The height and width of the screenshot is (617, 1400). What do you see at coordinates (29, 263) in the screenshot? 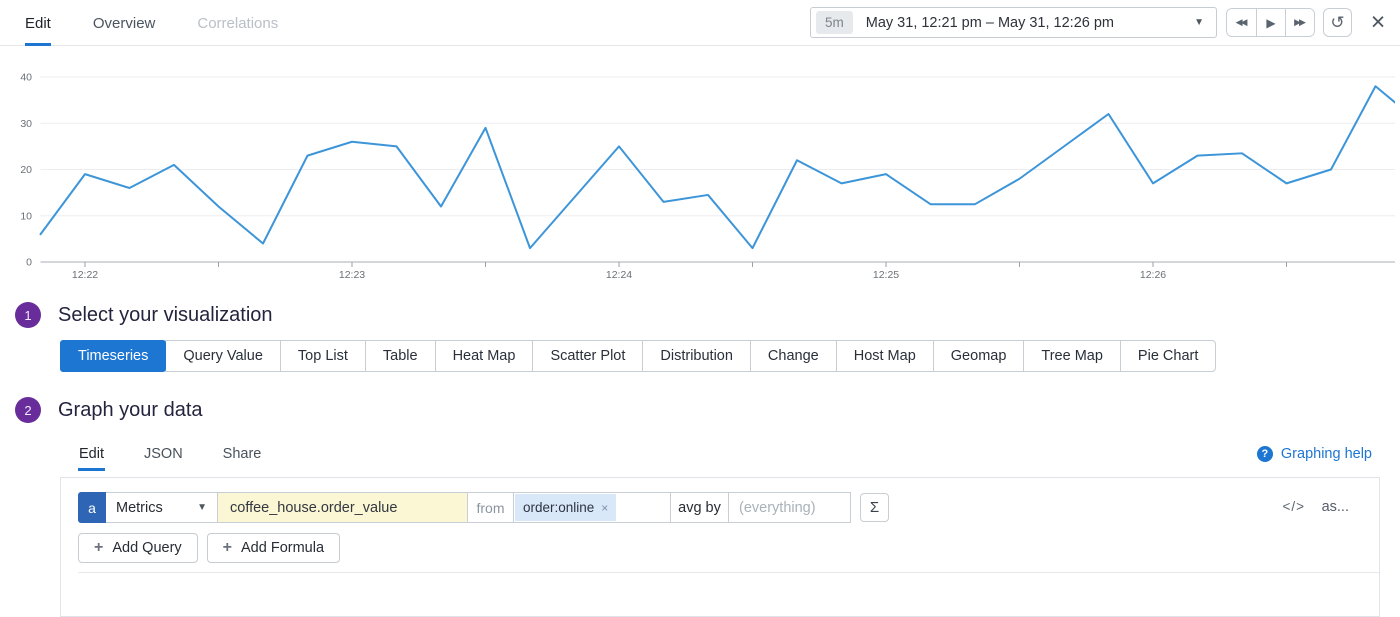
I see `svg-text: 0` at bounding box center [29, 263].